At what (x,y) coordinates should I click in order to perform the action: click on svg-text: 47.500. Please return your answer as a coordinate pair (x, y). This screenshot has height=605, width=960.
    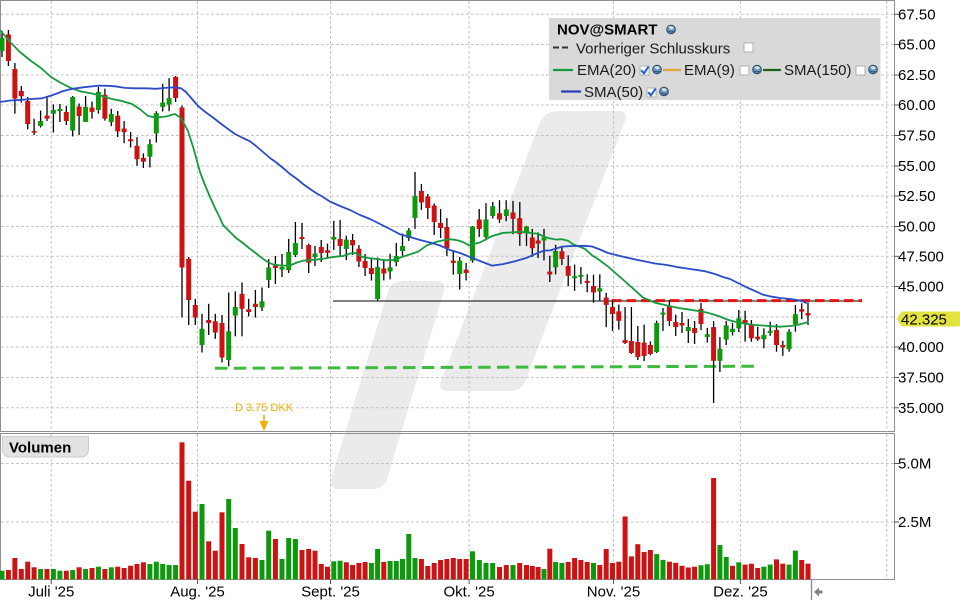
    Looking at the image, I should click on (921, 256).